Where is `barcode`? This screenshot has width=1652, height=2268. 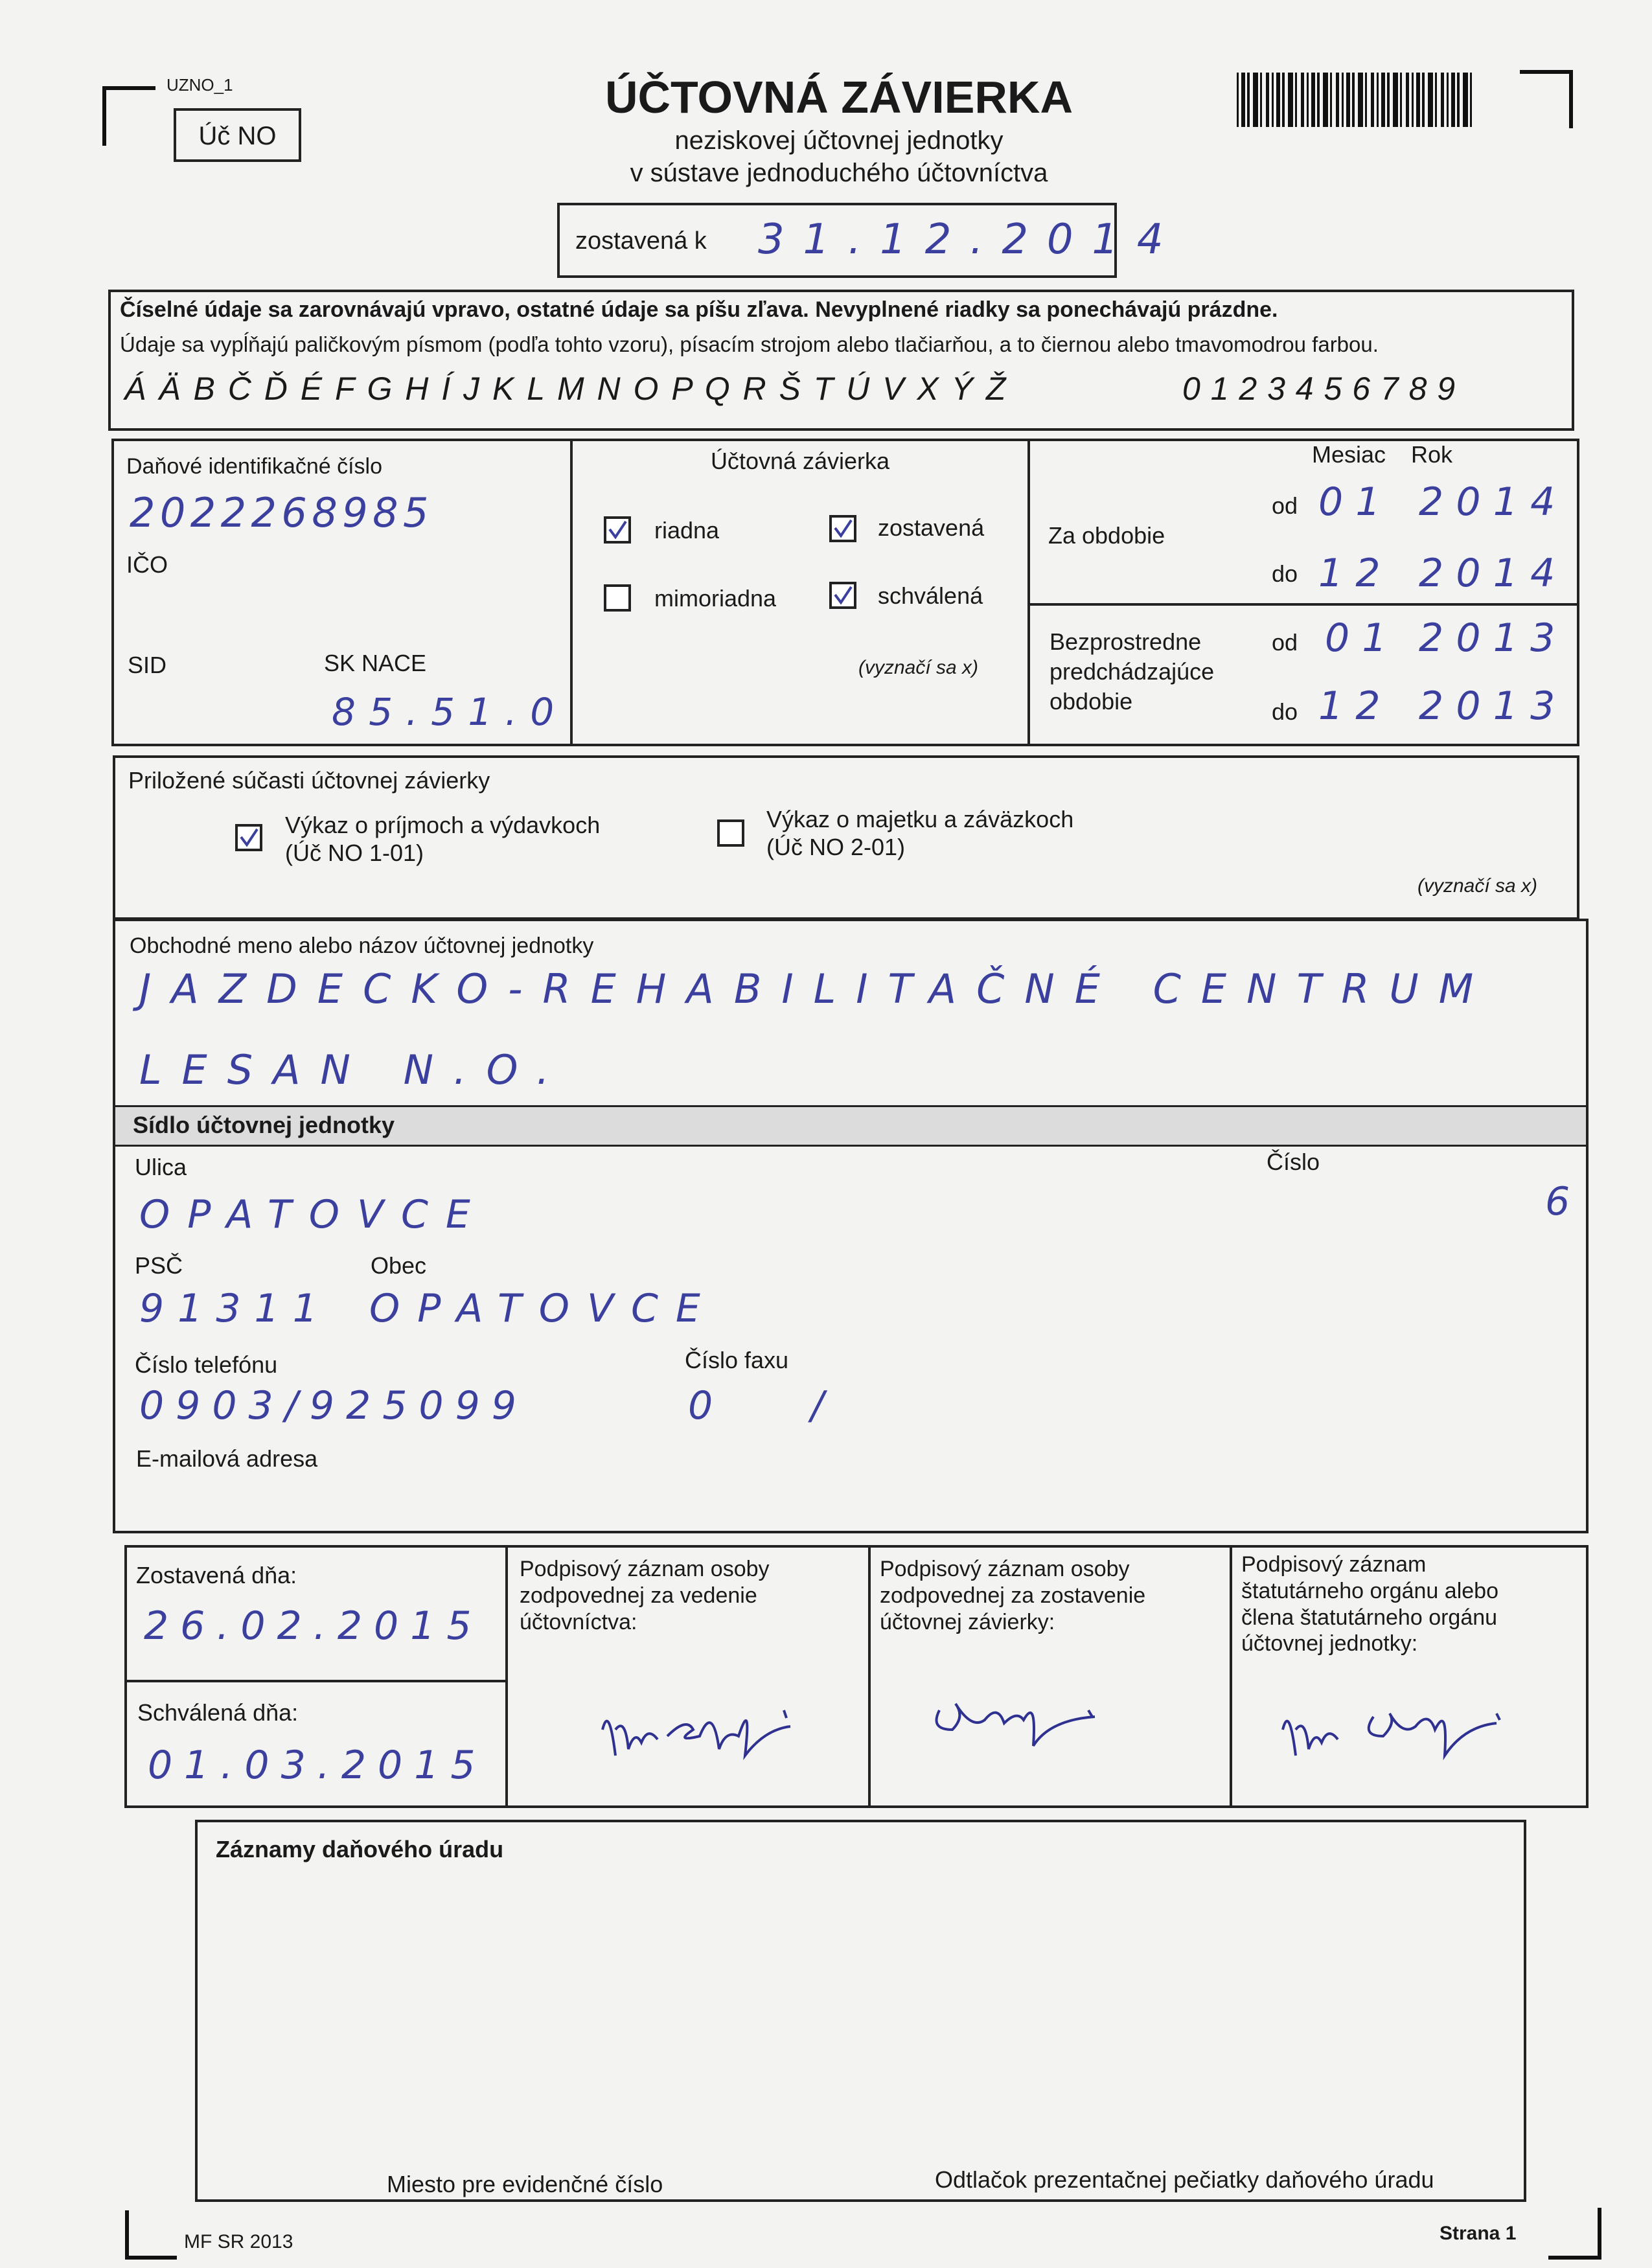
barcode is located at coordinates (1354, 100).